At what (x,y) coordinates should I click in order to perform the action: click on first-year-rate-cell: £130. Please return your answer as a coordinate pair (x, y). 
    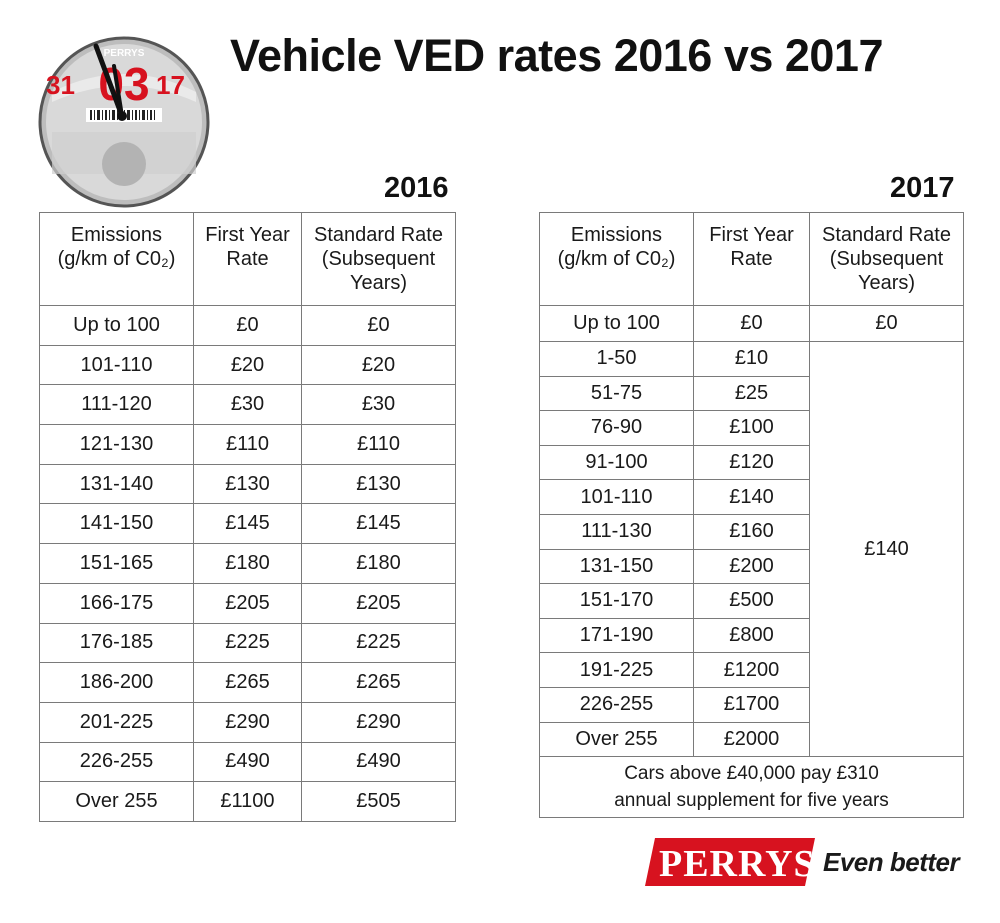
    Looking at the image, I should click on (247, 484).